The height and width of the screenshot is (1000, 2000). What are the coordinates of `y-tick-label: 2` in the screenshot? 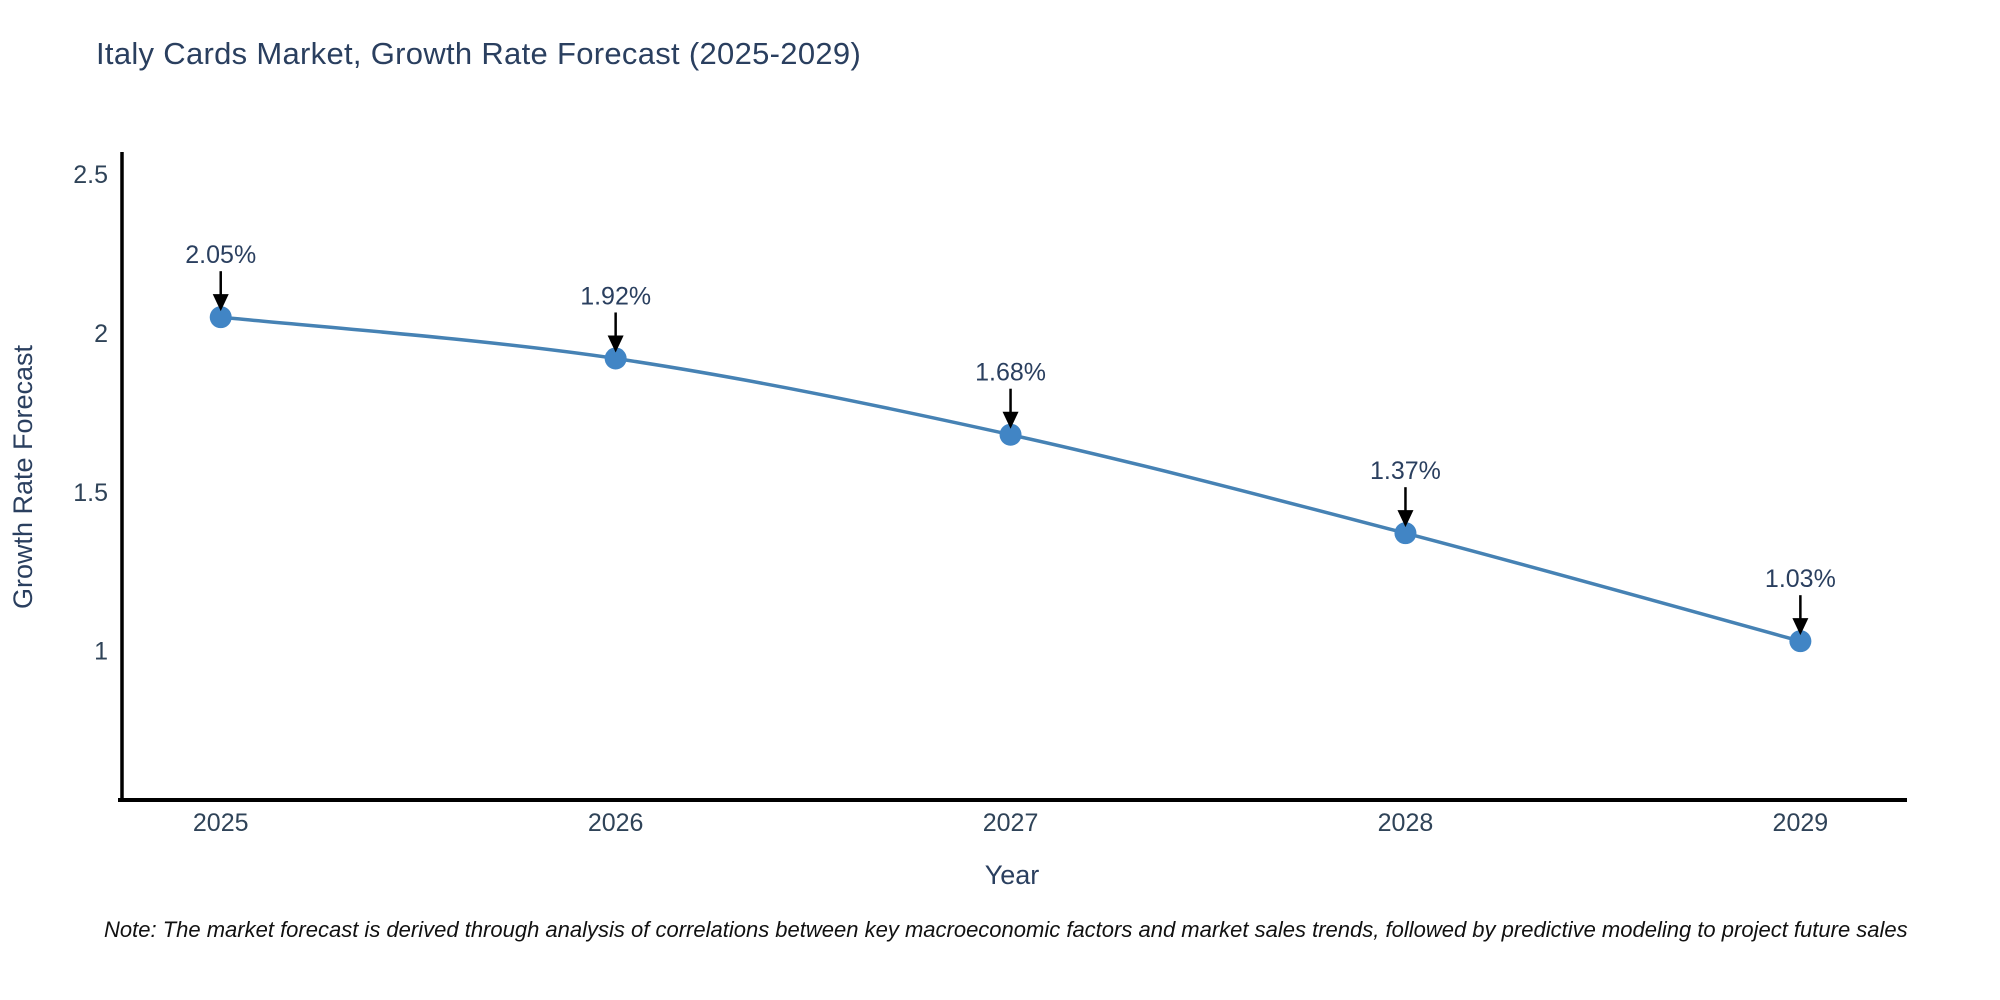 It's located at (101, 334).